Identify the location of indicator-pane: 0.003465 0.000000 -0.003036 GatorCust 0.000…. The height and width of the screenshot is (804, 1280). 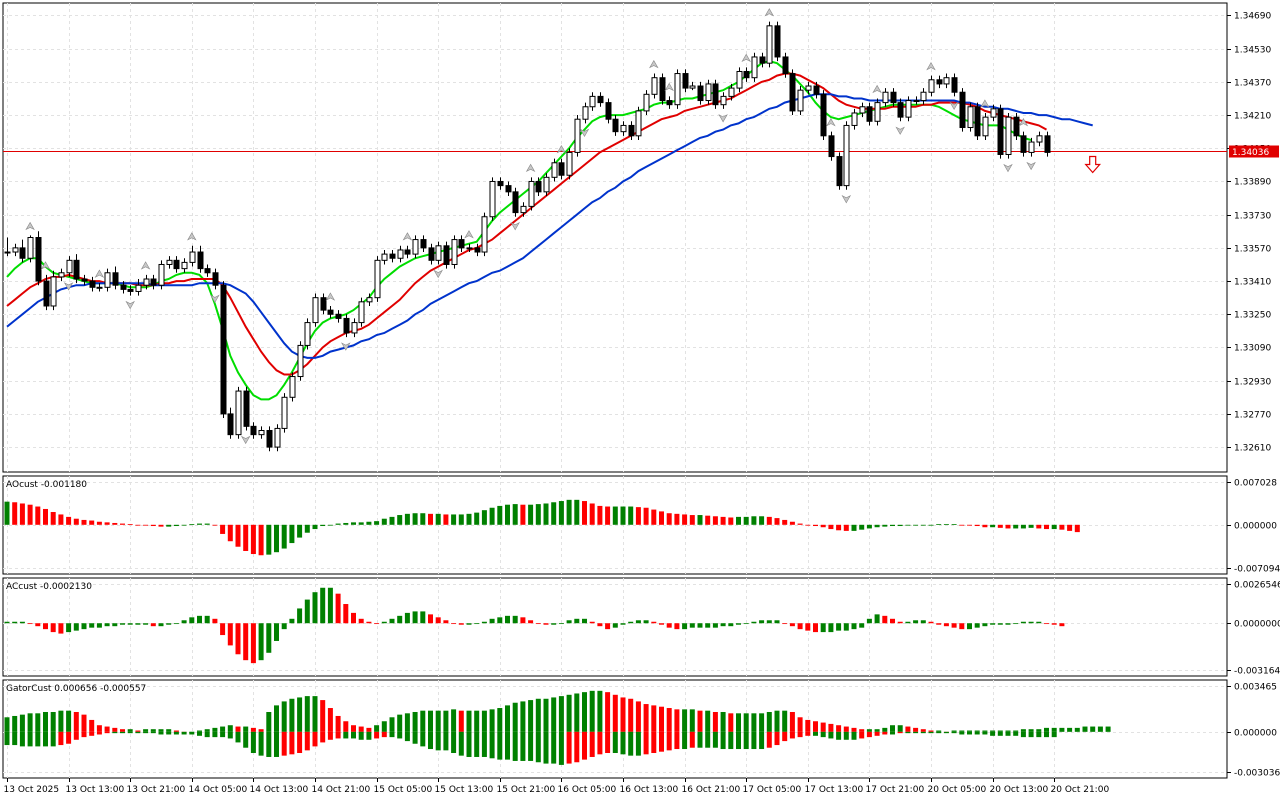
(641, 729).